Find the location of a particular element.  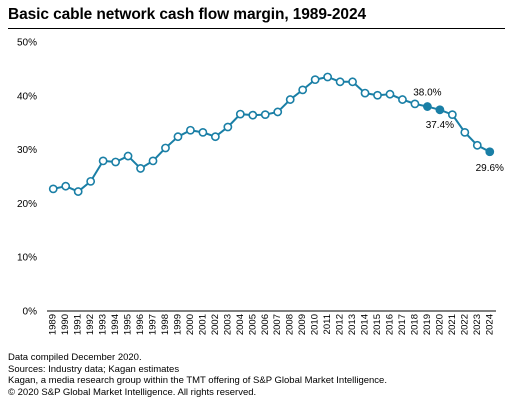

y-tick-label: 30% is located at coordinates (27, 150).